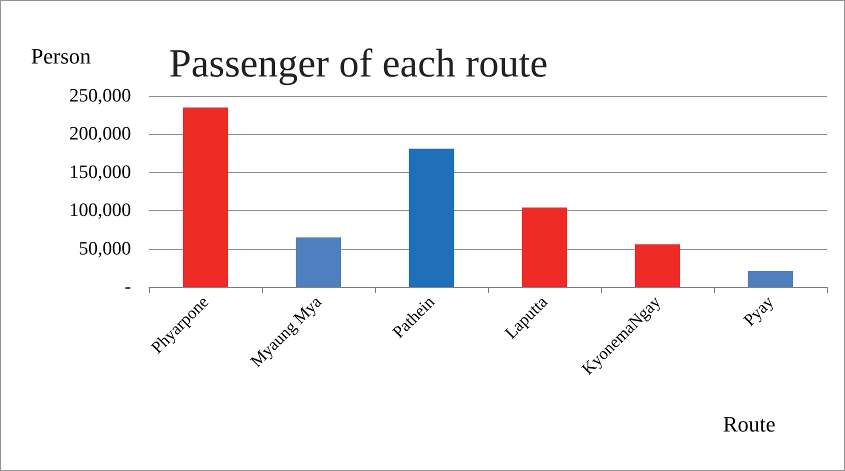  I want to click on chart-title: Passenger of each route, so click(358, 63).